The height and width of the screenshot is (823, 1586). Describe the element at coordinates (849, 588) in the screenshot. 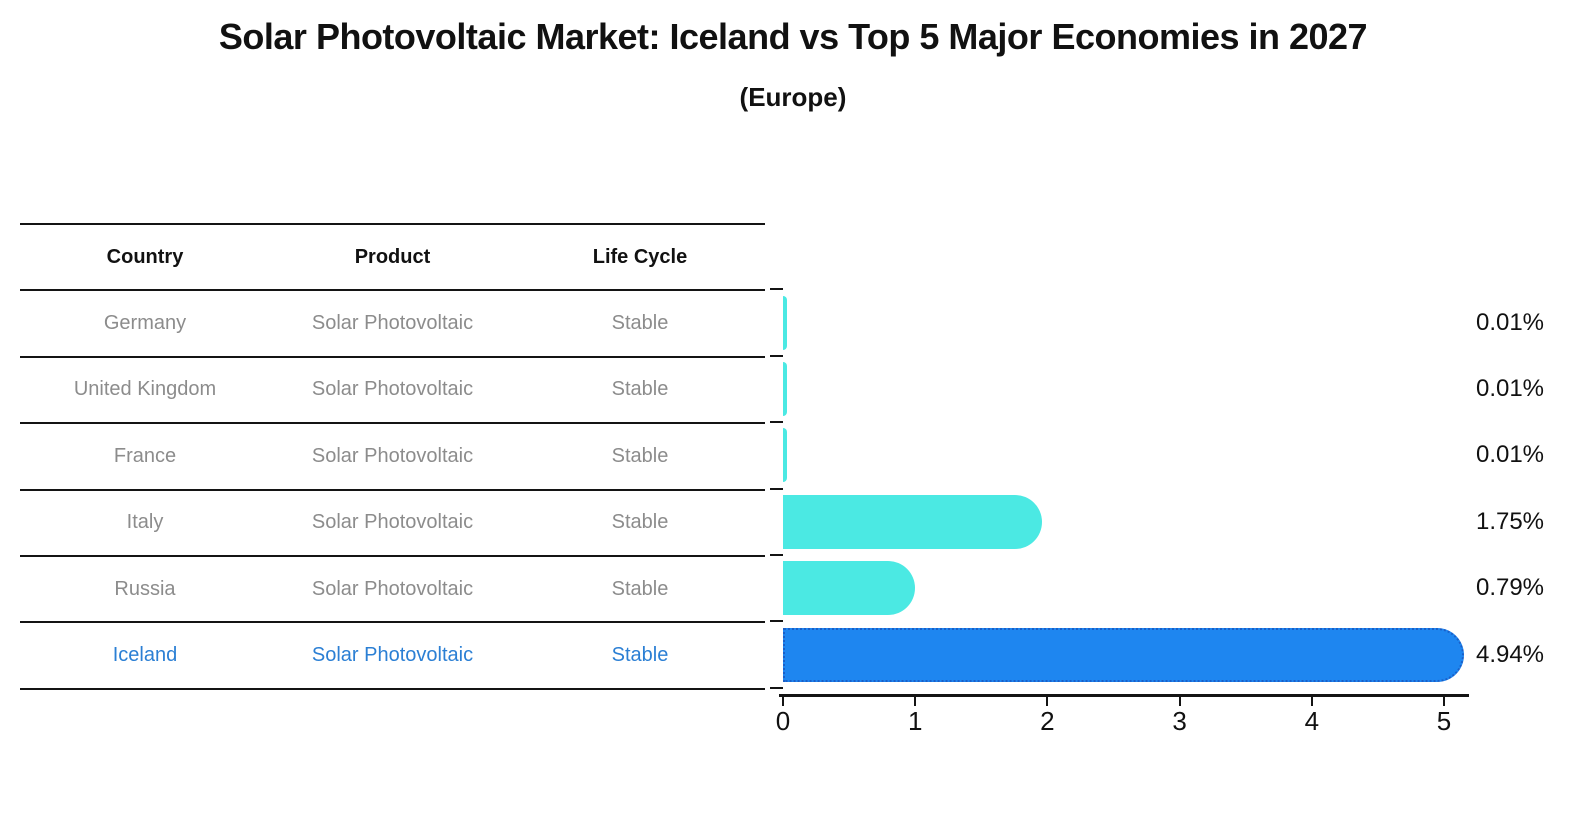

I see `bar-russia` at that location.